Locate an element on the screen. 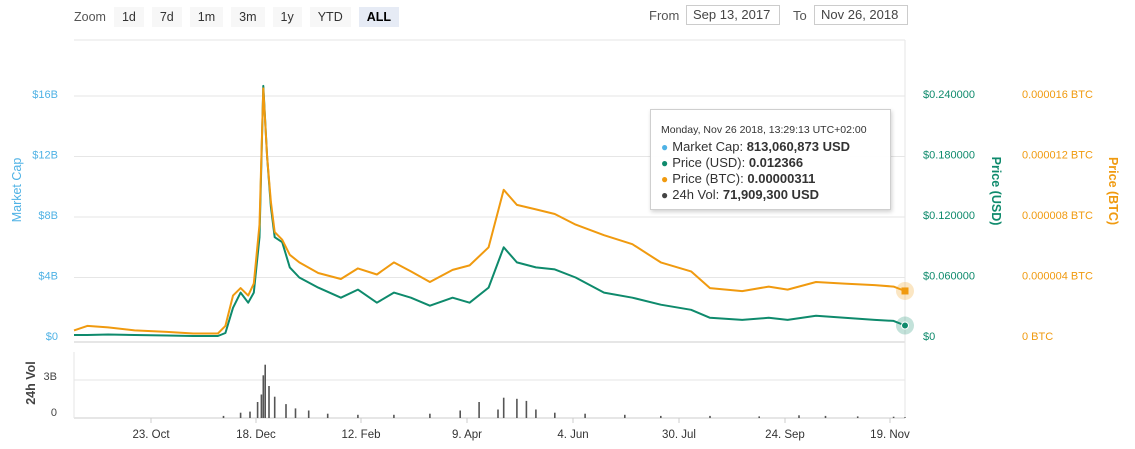 The height and width of the screenshot is (449, 1135). zoom-3m-button: 3m is located at coordinates (248, 17).